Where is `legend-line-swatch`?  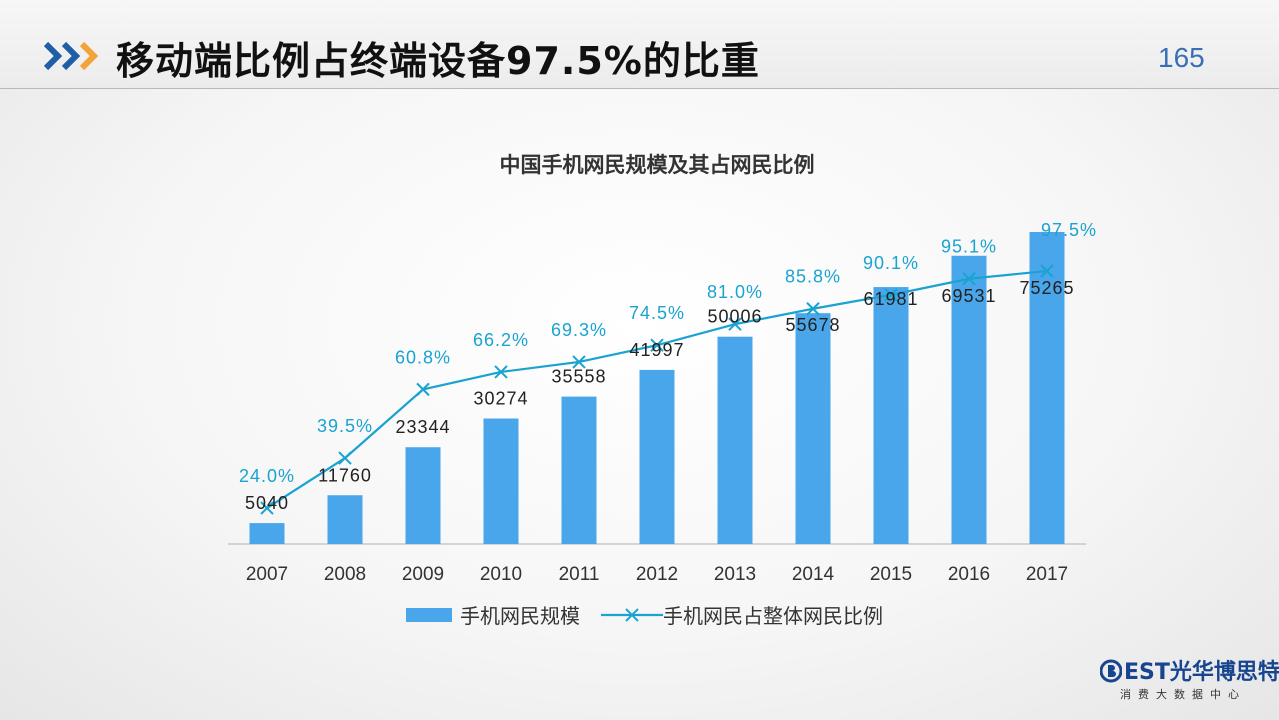
legend-line-swatch is located at coordinates (632, 615).